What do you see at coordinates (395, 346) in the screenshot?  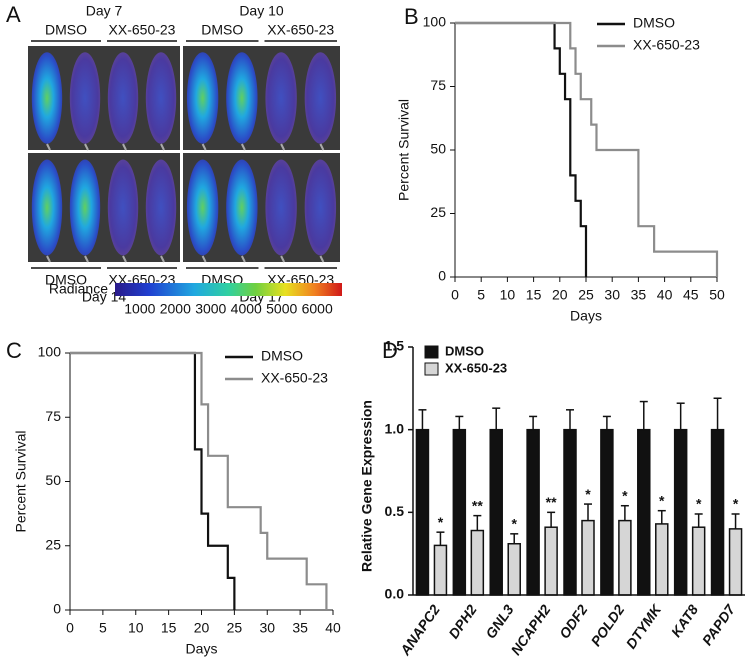 I see `y-tick-label: 1.5` at bounding box center [395, 346].